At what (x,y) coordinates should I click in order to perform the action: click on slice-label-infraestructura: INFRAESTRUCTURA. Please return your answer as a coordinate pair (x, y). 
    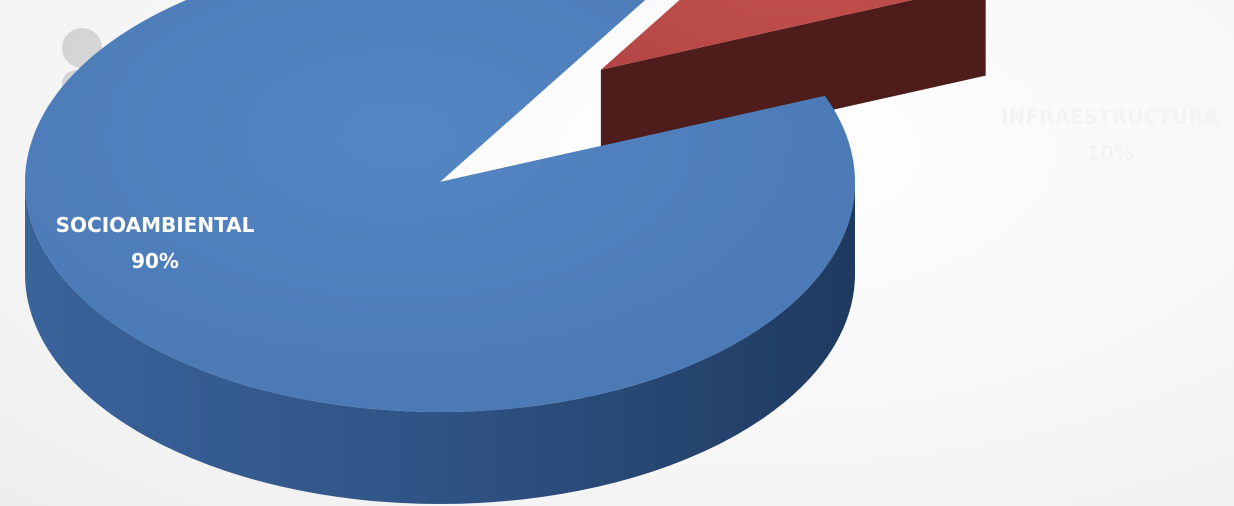
    Looking at the image, I should click on (1110, 117).